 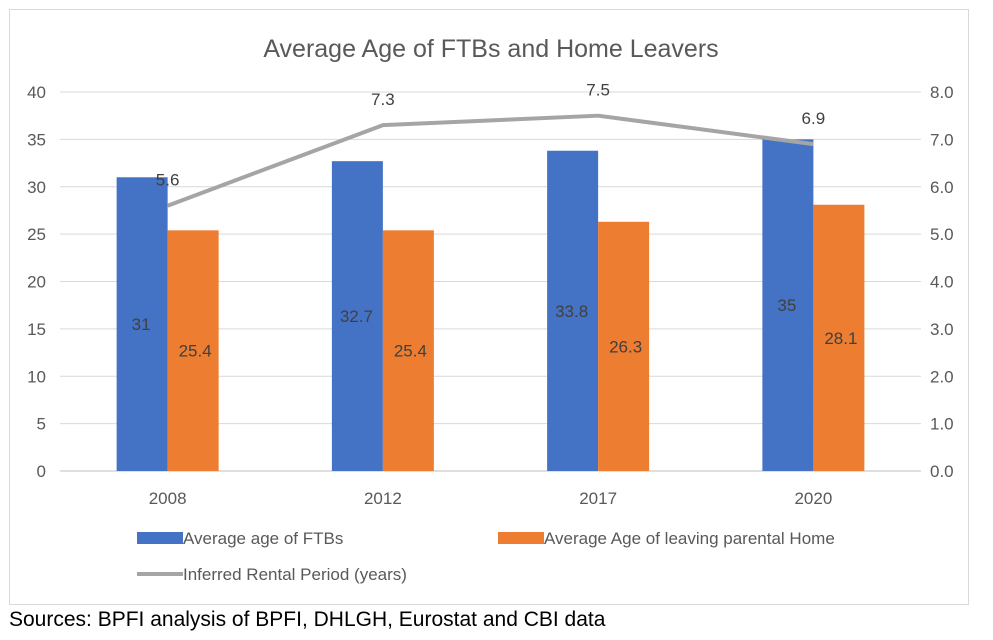 I want to click on y-right-tick-label: 3.0, so click(x=942, y=329).